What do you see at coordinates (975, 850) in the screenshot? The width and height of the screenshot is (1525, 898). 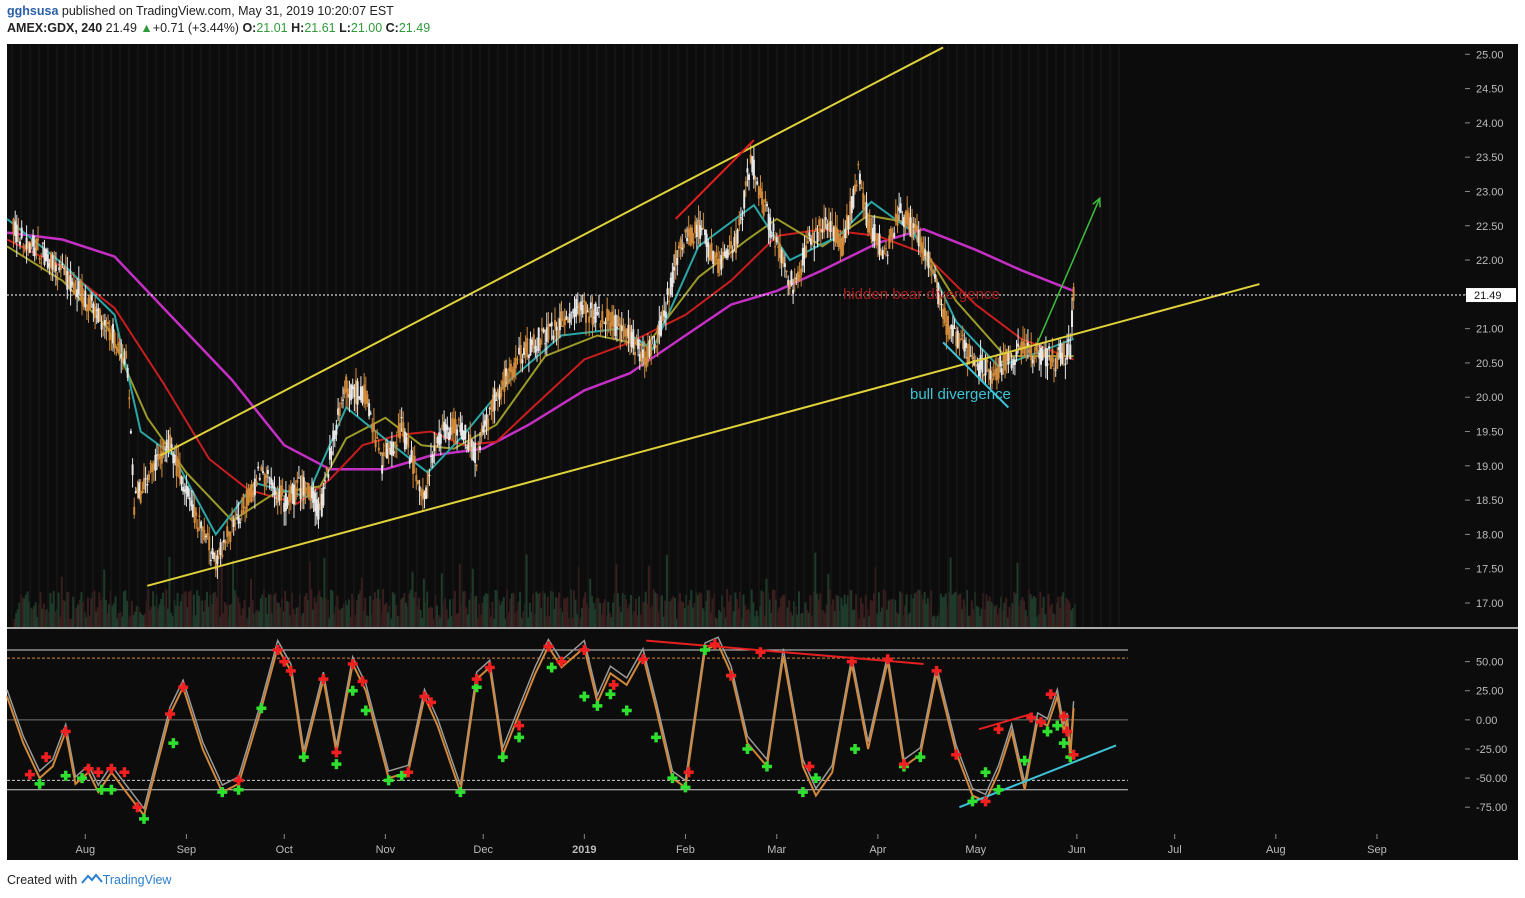 I see `time-tick-label: May` at bounding box center [975, 850].